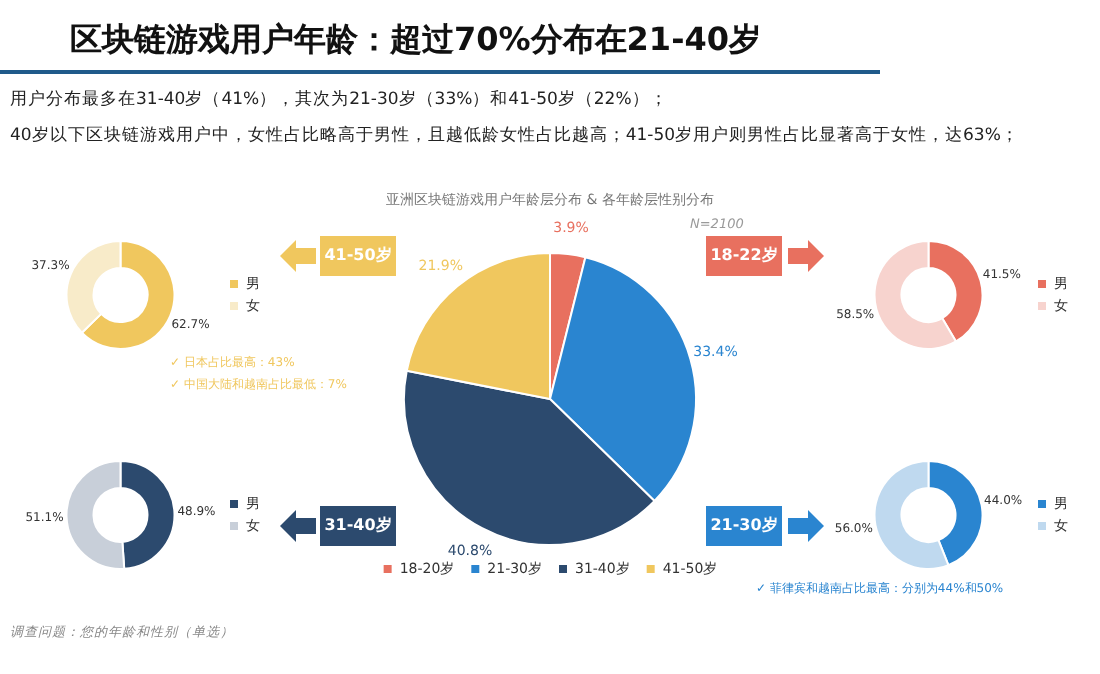 The image size is (1100, 674). I want to click on text: 31-40岁, so click(358, 526).